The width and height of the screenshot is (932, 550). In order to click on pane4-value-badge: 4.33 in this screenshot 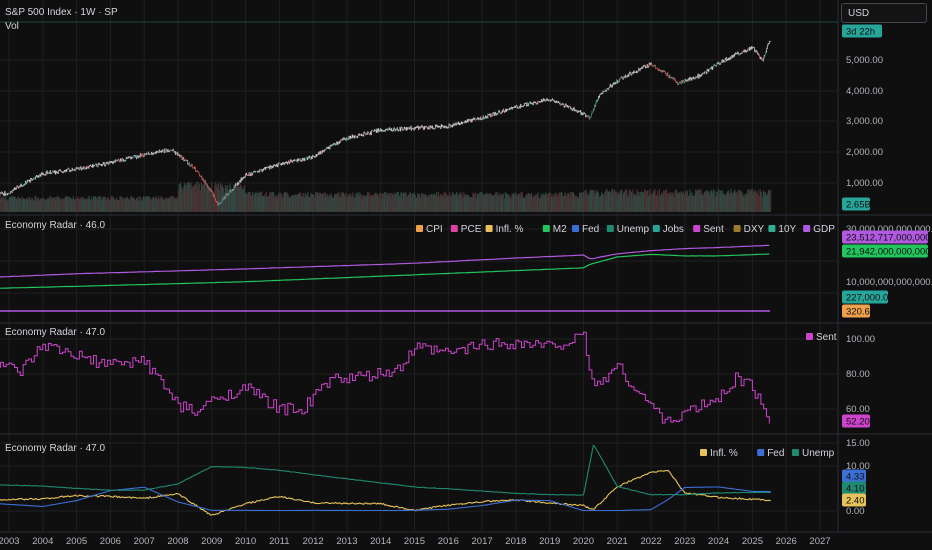, I will do `click(854, 476)`.